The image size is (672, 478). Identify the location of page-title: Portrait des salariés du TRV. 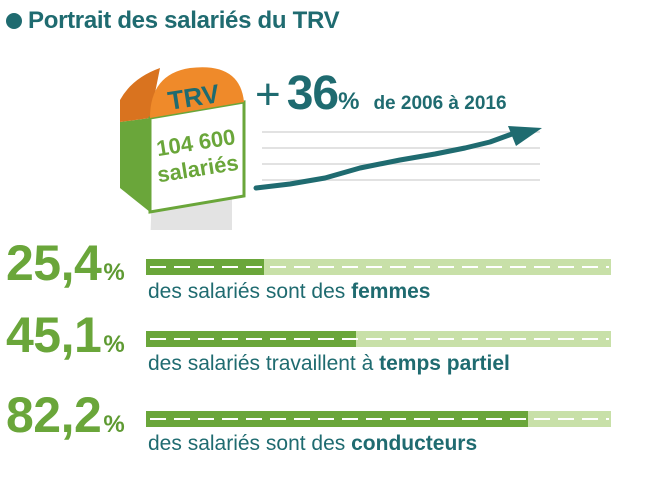
(173, 21).